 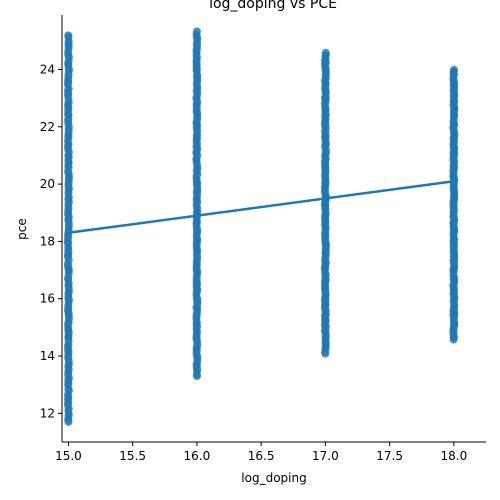 I want to click on x-tick-label: 15.5, so click(x=132, y=456).